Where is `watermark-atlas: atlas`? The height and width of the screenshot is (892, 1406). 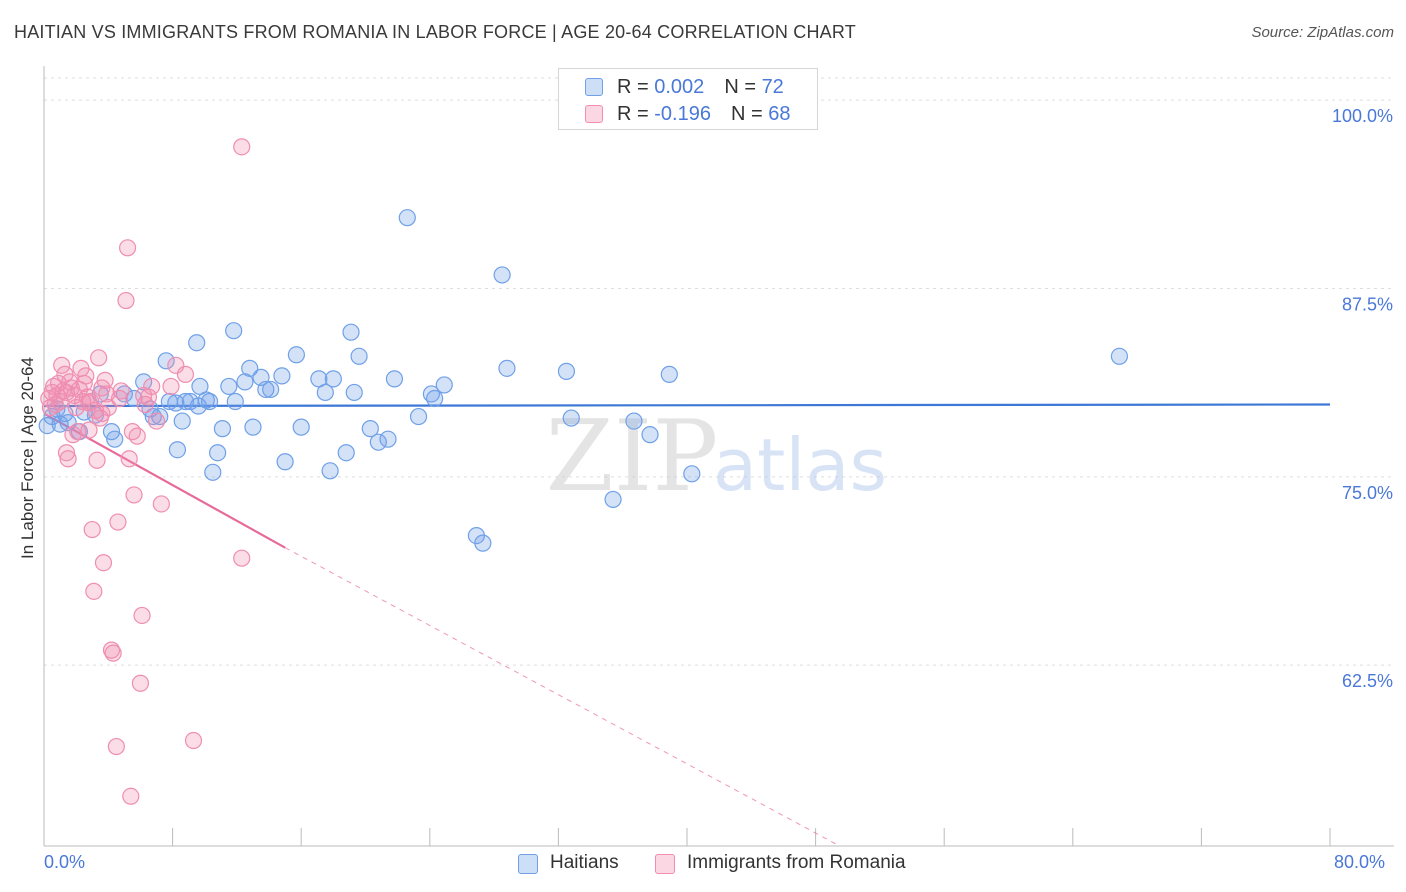
watermark-atlas: atlas is located at coordinates (800, 465).